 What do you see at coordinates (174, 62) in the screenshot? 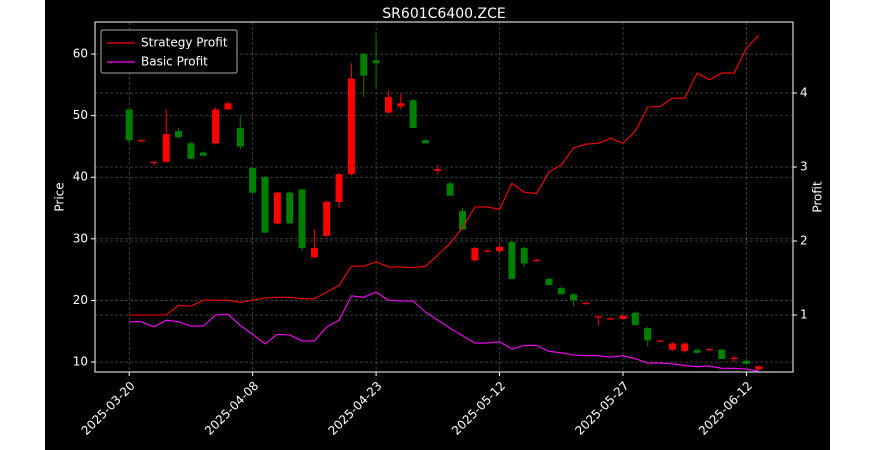
I see `legend-label: Basic Profit` at bounding box center [174, 62].